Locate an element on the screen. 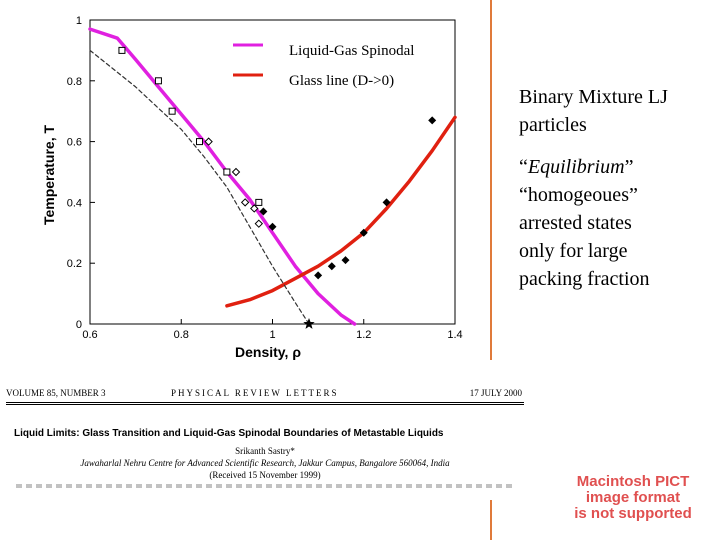 The height and width of the screenshot is (540, 720). y-tick-label: 0.6 is located at coordinates (74, 143).